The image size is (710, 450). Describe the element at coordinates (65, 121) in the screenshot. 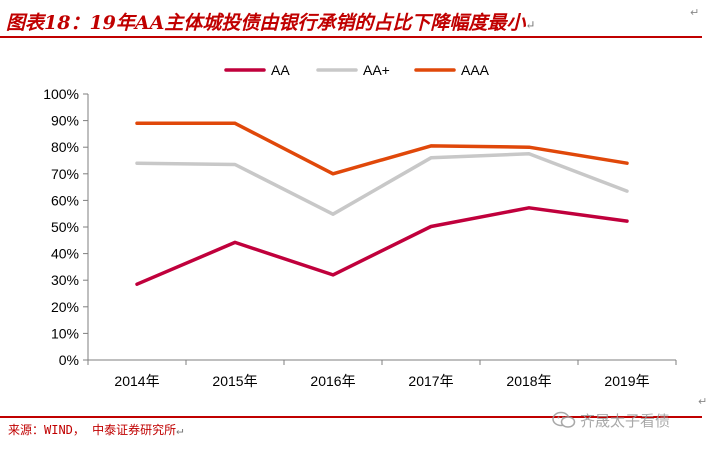

I see `y-tick-label: 90%` at that location.